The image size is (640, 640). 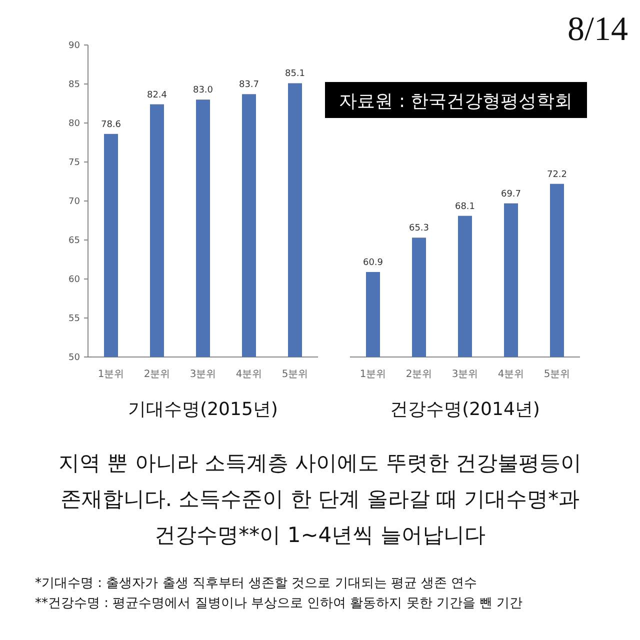 What do you see at coordinates (74, 46) in the screenshot?
I see `y-tick-label: 90` at bounding box center [74, 46].